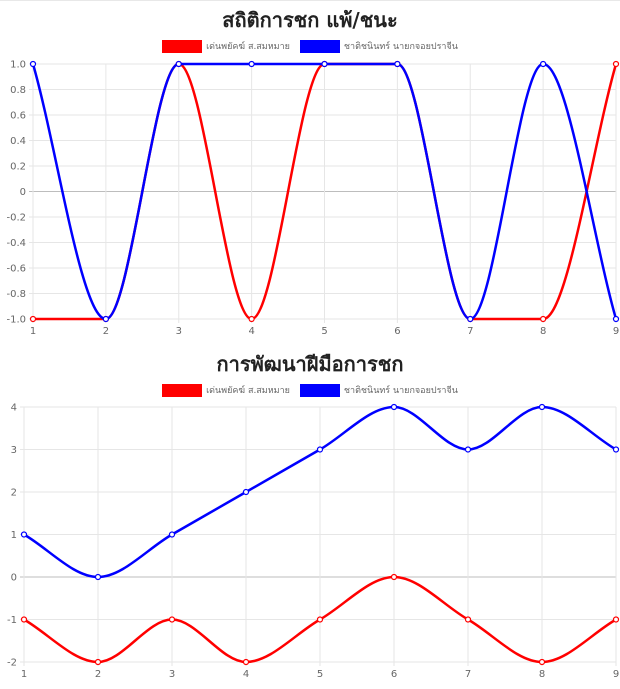 The height and width of the screenshot is (689, 620). Describe the element at coordinates (18, 90) in the screenshot. I see `y-tick-label: 0.8` at that location.